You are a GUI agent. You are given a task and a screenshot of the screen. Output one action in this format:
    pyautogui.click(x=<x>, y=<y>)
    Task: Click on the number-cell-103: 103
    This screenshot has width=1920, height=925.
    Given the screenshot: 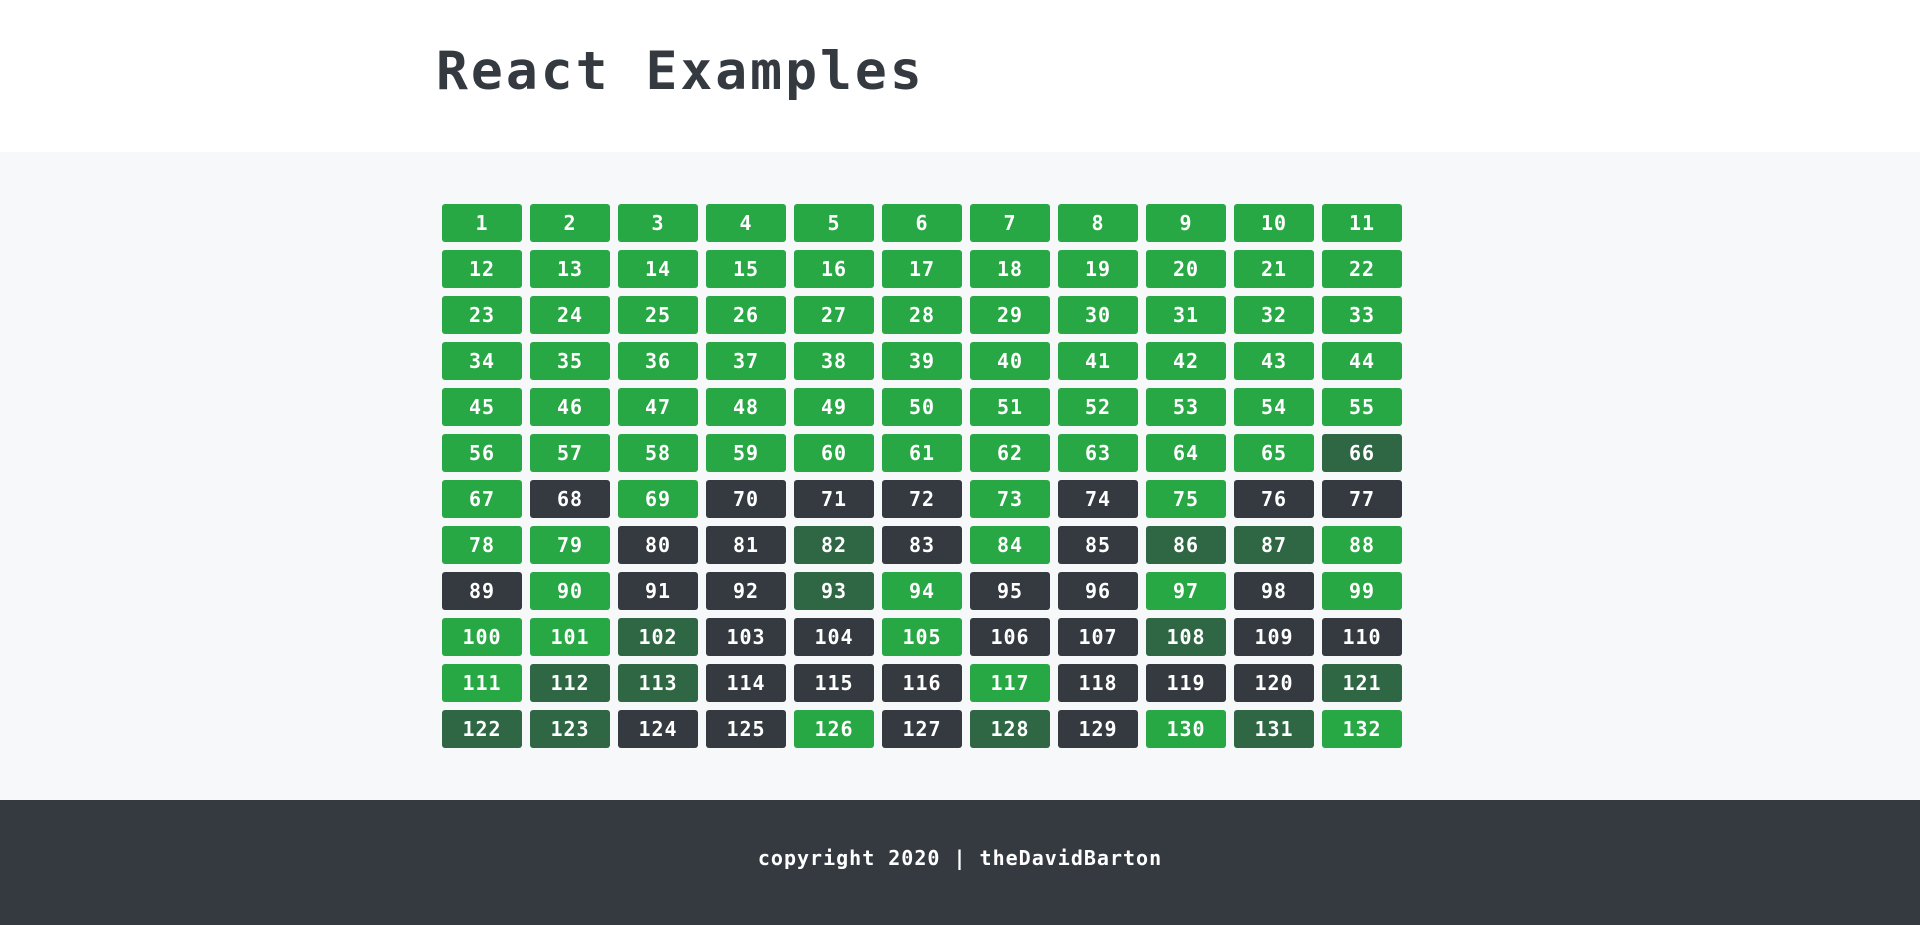 What is the action you would take?
    pyautogui.click(x=746, y=637)
    